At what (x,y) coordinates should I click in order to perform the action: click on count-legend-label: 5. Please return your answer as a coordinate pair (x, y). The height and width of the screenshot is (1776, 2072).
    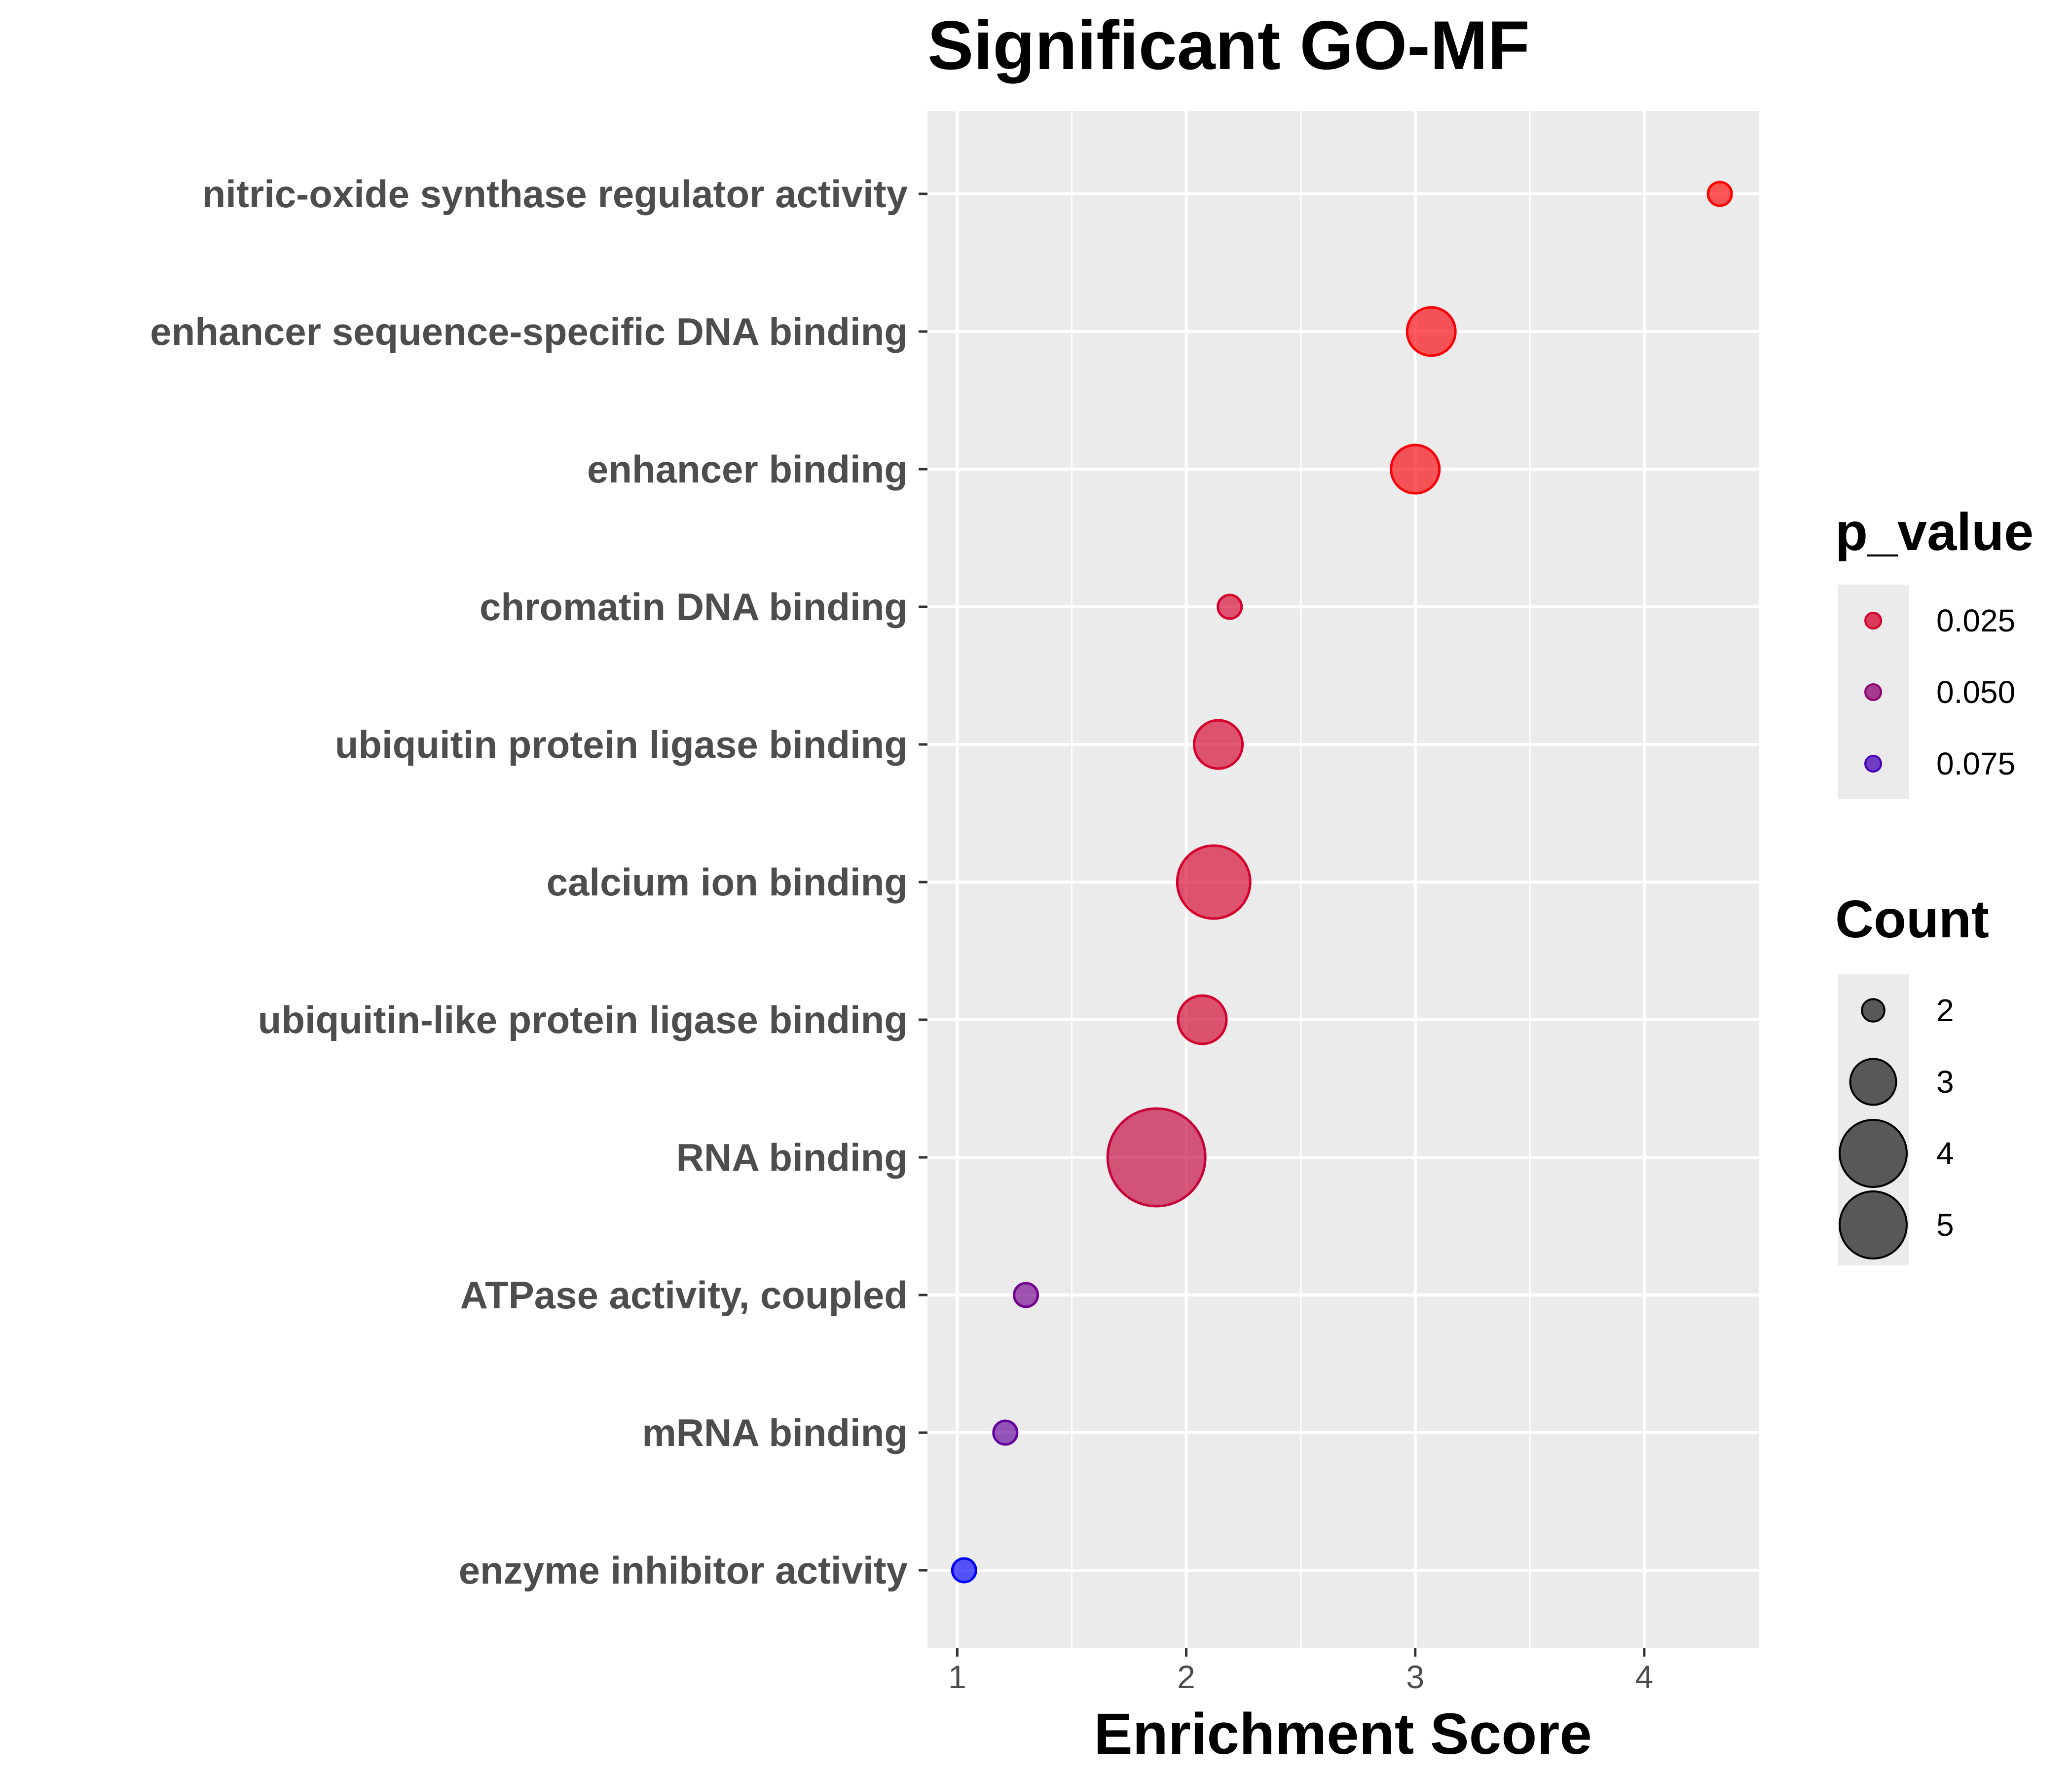
    Looking at the image, I should click on (1945, 1225).